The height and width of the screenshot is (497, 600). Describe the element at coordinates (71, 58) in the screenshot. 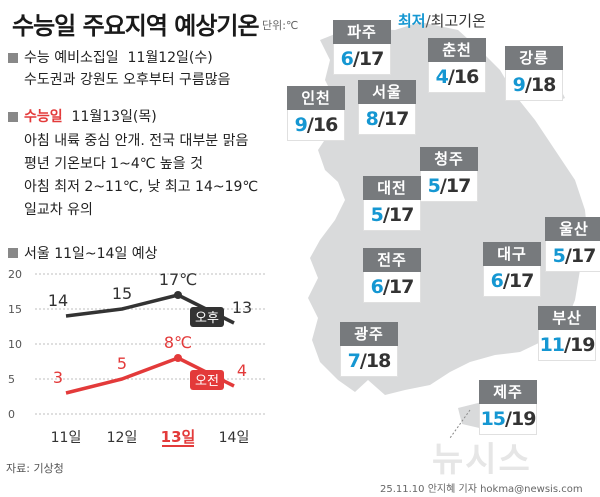

I see `prelim-label: 수능 예비소집일` at that location.